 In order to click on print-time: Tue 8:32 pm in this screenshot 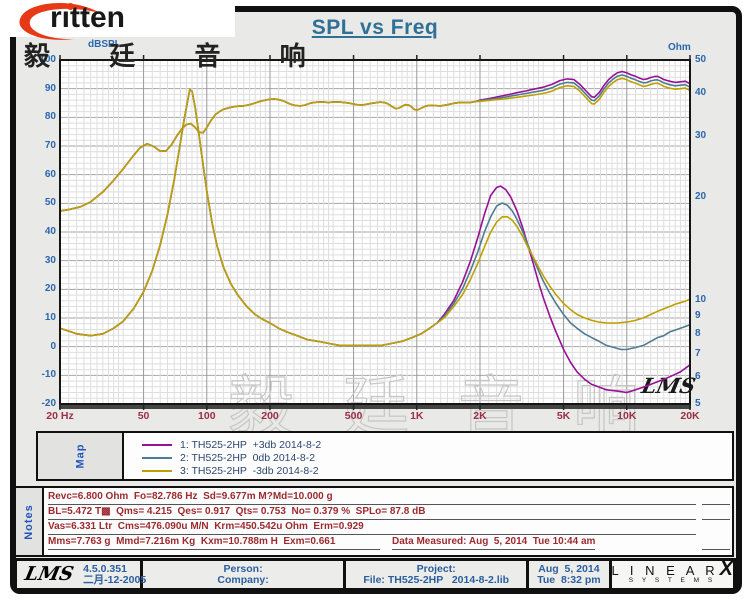, I will do `click(569, 579)`.